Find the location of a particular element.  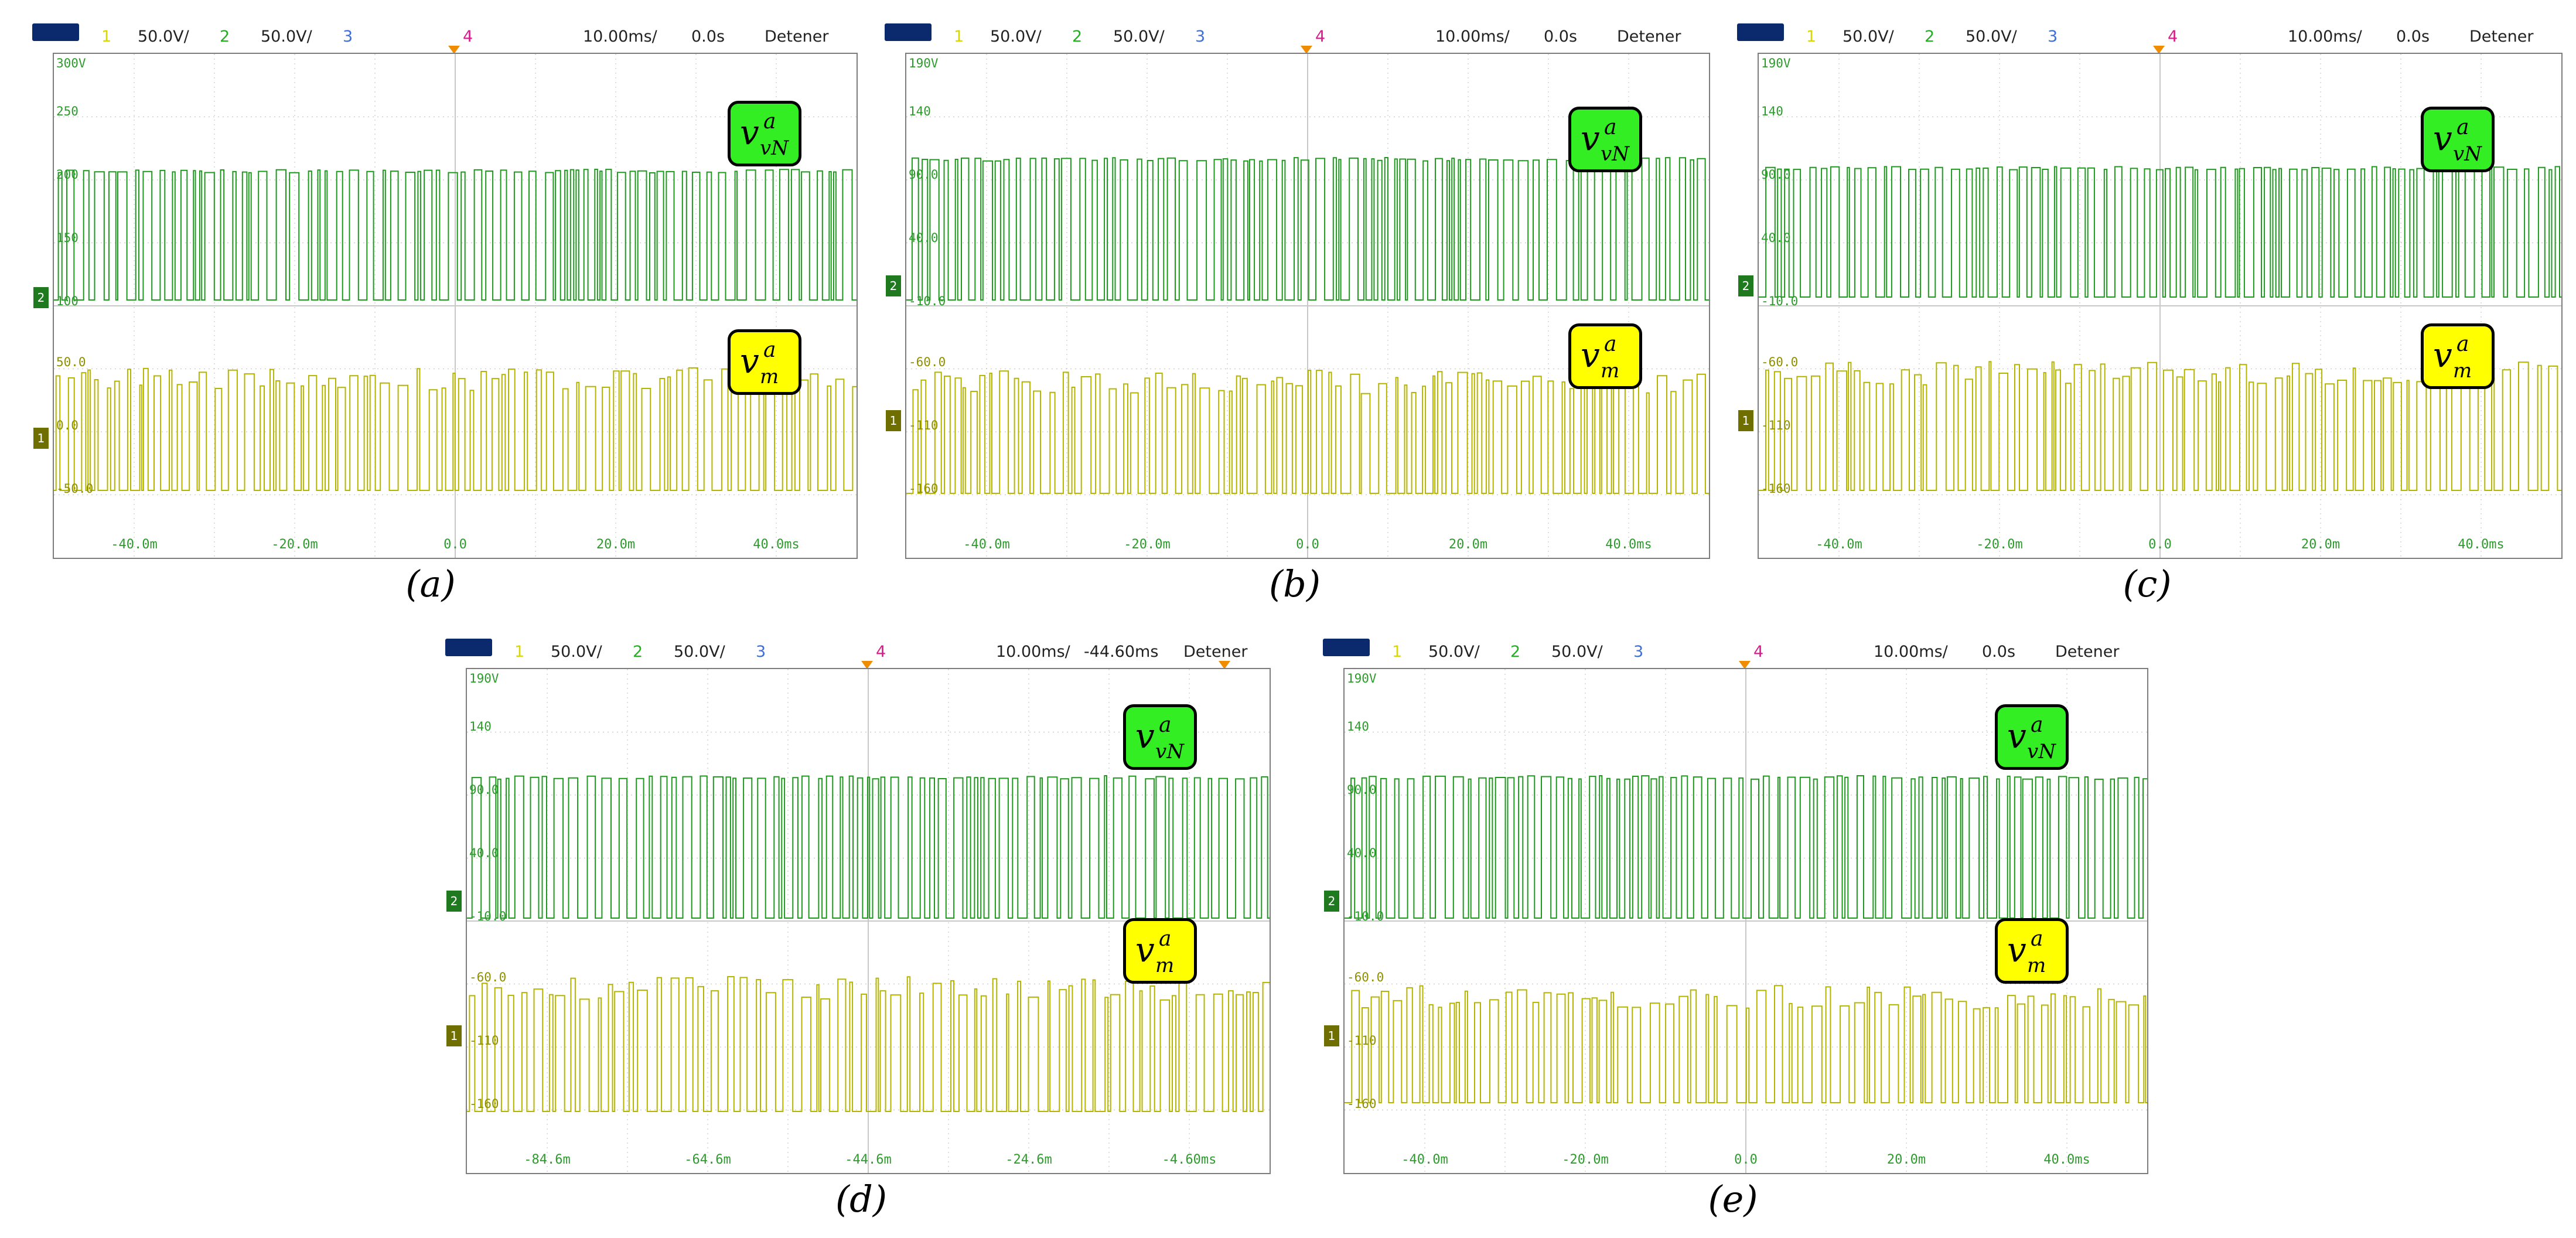

y-label: -10.0 is located at coordinates (1365, 916).